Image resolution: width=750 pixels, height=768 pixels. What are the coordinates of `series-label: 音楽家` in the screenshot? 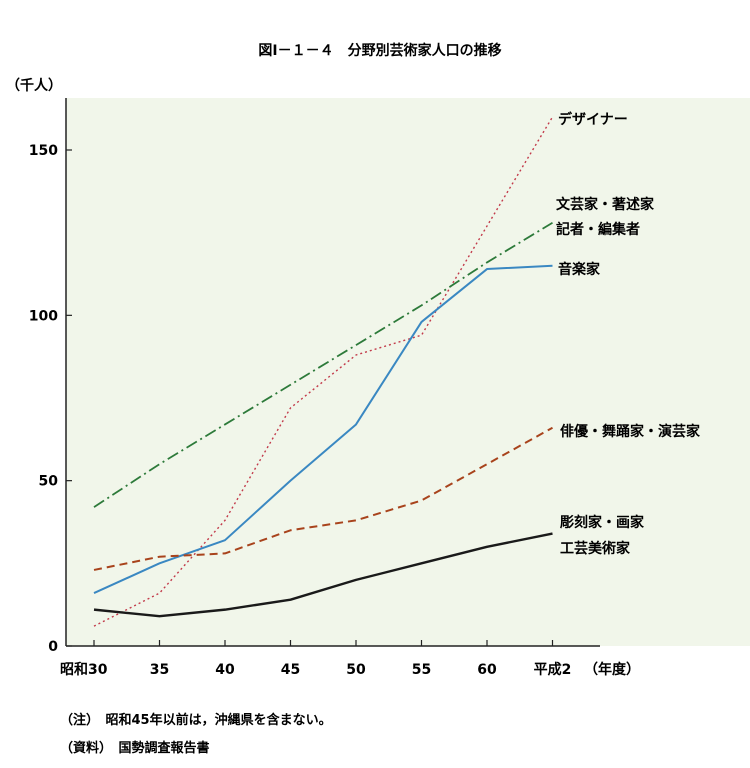 It's located at (579, 269).